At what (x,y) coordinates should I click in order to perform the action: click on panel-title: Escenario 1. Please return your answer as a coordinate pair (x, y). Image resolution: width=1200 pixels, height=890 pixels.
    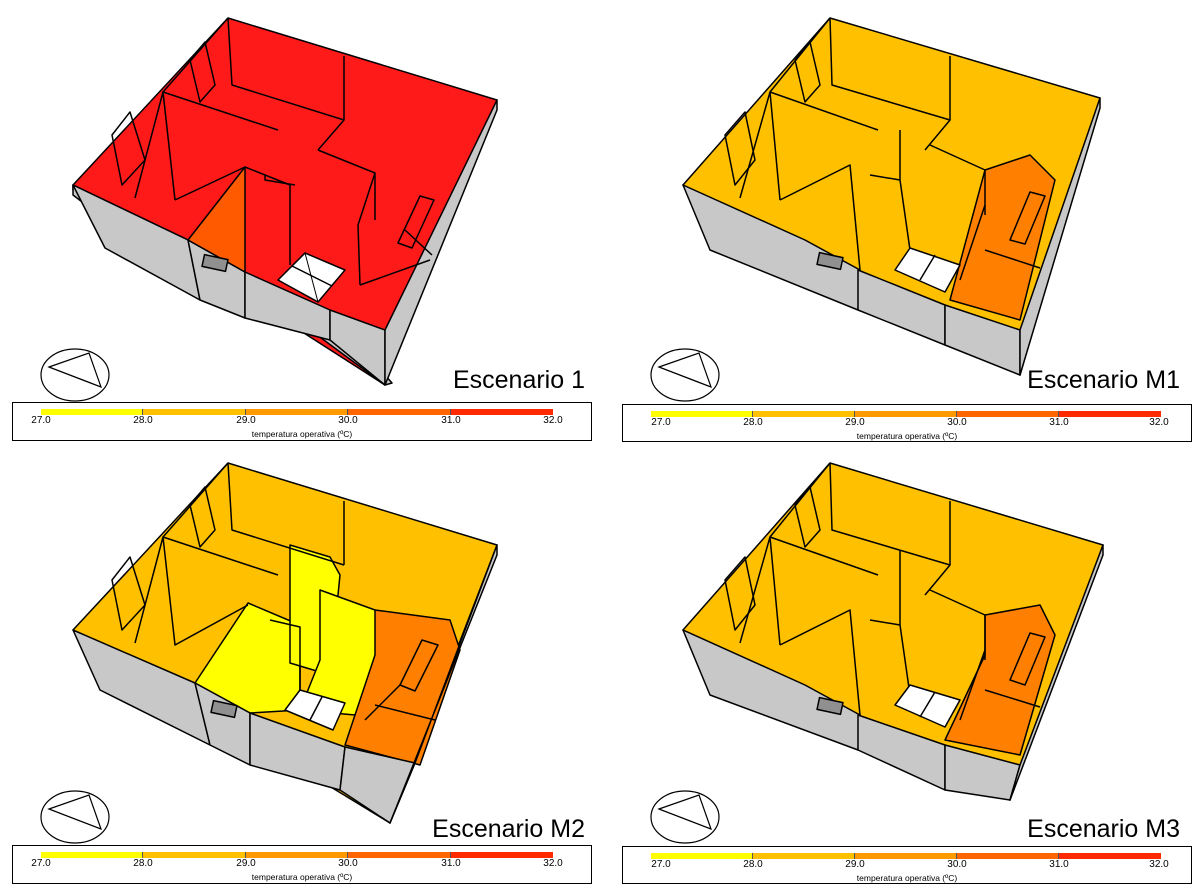
    Looking at the image, I should click on (518, 380).